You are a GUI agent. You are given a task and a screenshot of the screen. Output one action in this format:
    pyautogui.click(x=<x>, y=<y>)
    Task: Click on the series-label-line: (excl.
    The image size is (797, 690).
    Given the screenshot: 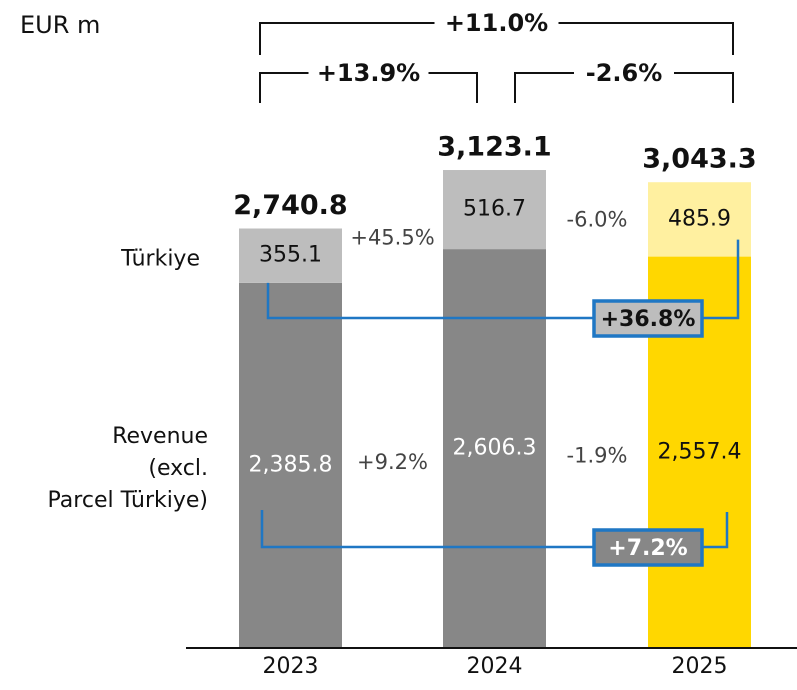 What is the action you would take?
    pyautogui.click(x=178, y=468)
    